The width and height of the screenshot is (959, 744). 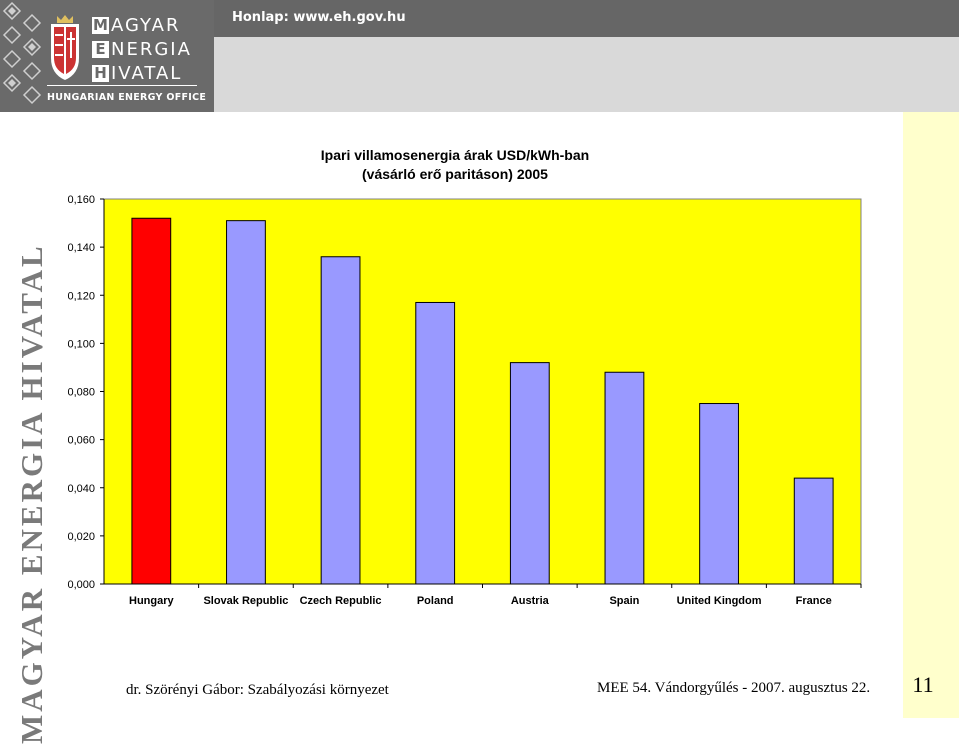 What do you see at coordinates (530, 601) in the screenshot?
I see `x-tick-label: Austria` at bounding box center [530, 601].